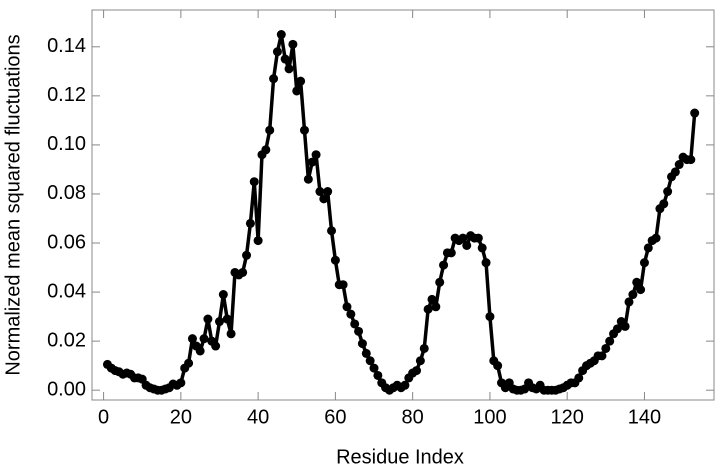 Image resolution: width=720 pixels, height=472 pixels. What do you see at coordinates (489, 417) in the screenshot?
I see `x-tick-label: 100` at bounding box center [489, 417].